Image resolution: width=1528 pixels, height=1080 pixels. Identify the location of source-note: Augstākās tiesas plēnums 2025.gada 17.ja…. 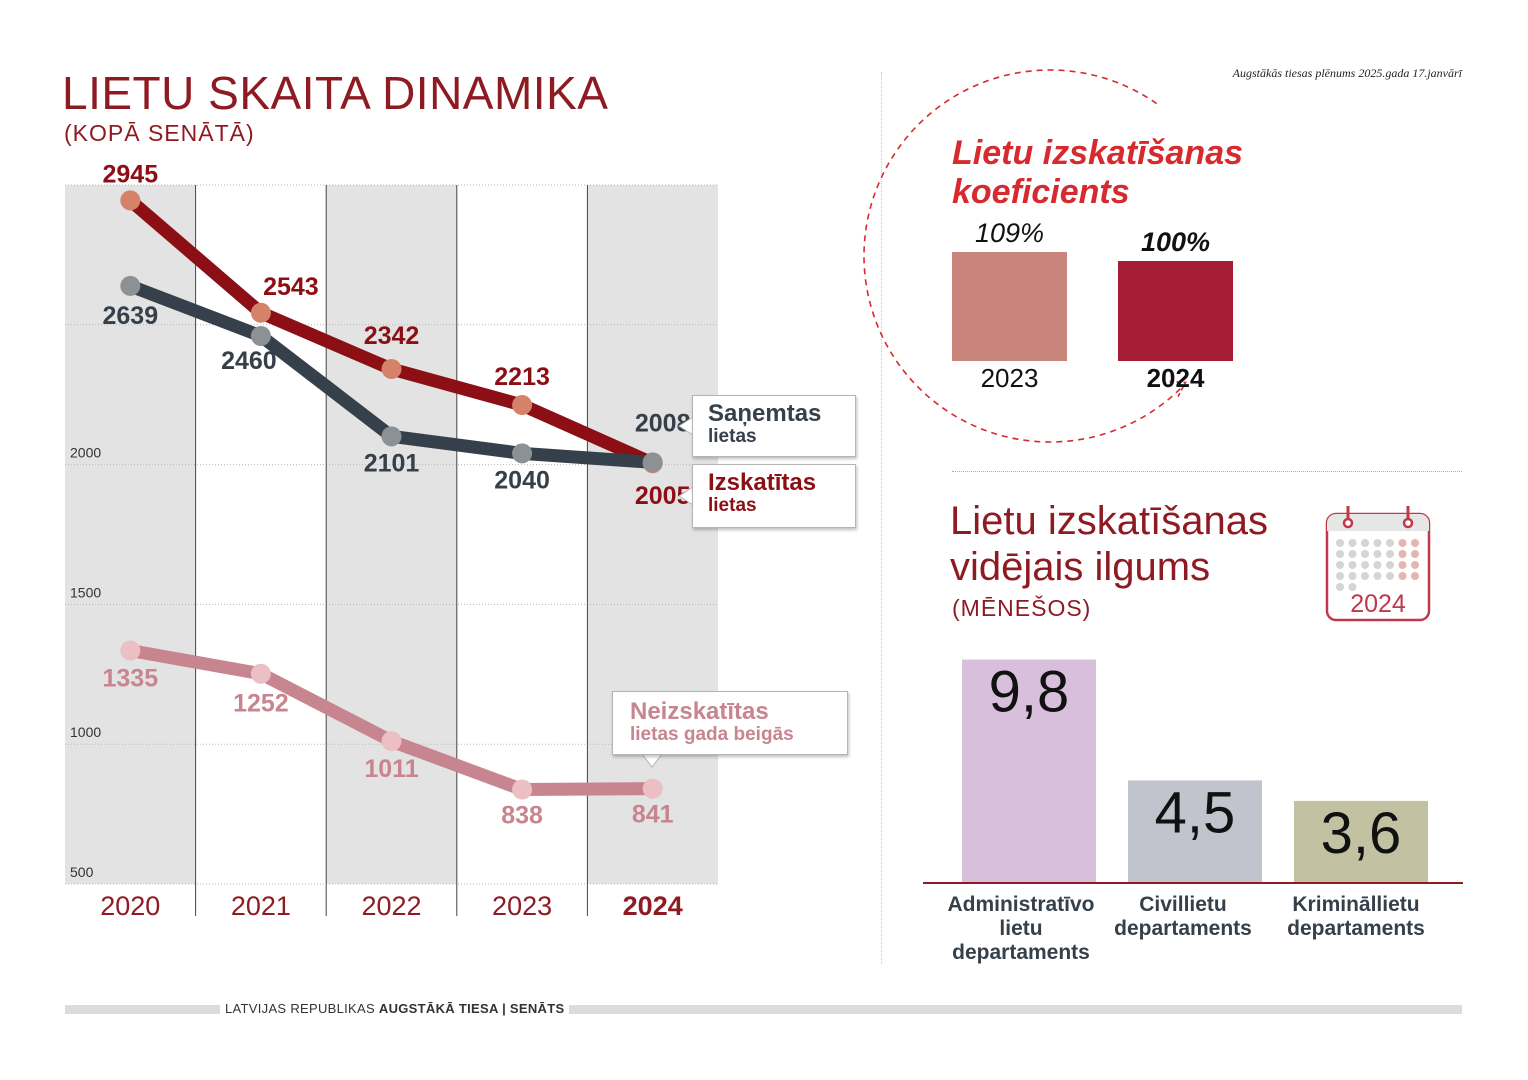
(1347, 73).